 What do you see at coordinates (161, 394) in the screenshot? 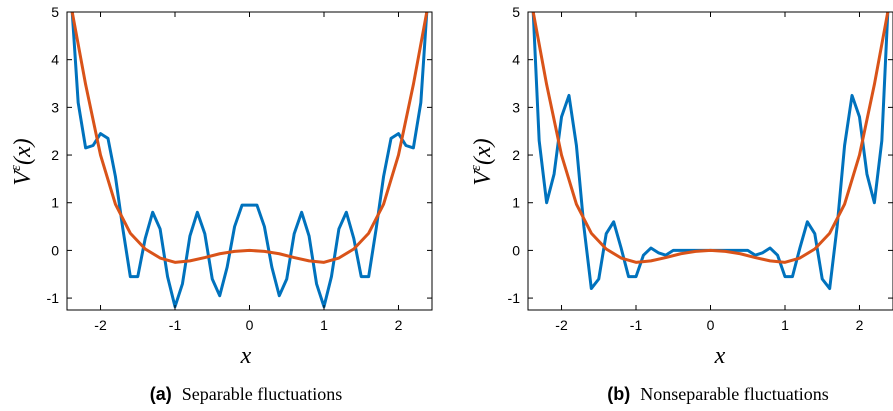
I see `caption-label: (a)` at bounding box center [161, 394].